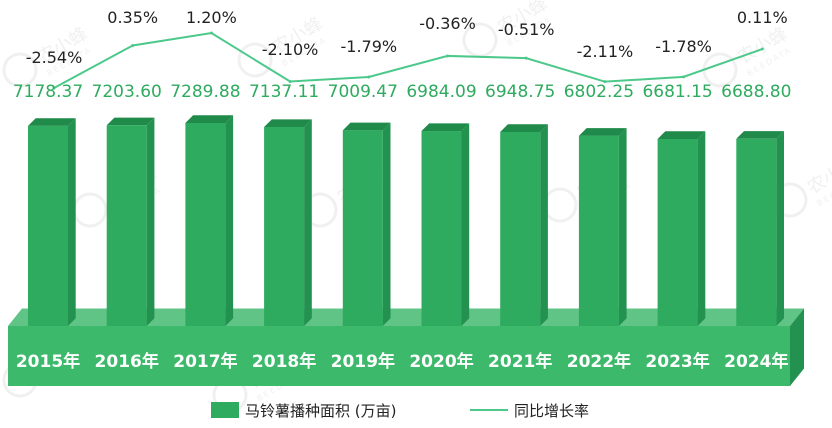 The height and width of the screenshot is (428, 832). What do you see at coordinates (520, 92) in the screenshot?
I see `bar-value-label: 6948.75` at bounding box center [520, 92].